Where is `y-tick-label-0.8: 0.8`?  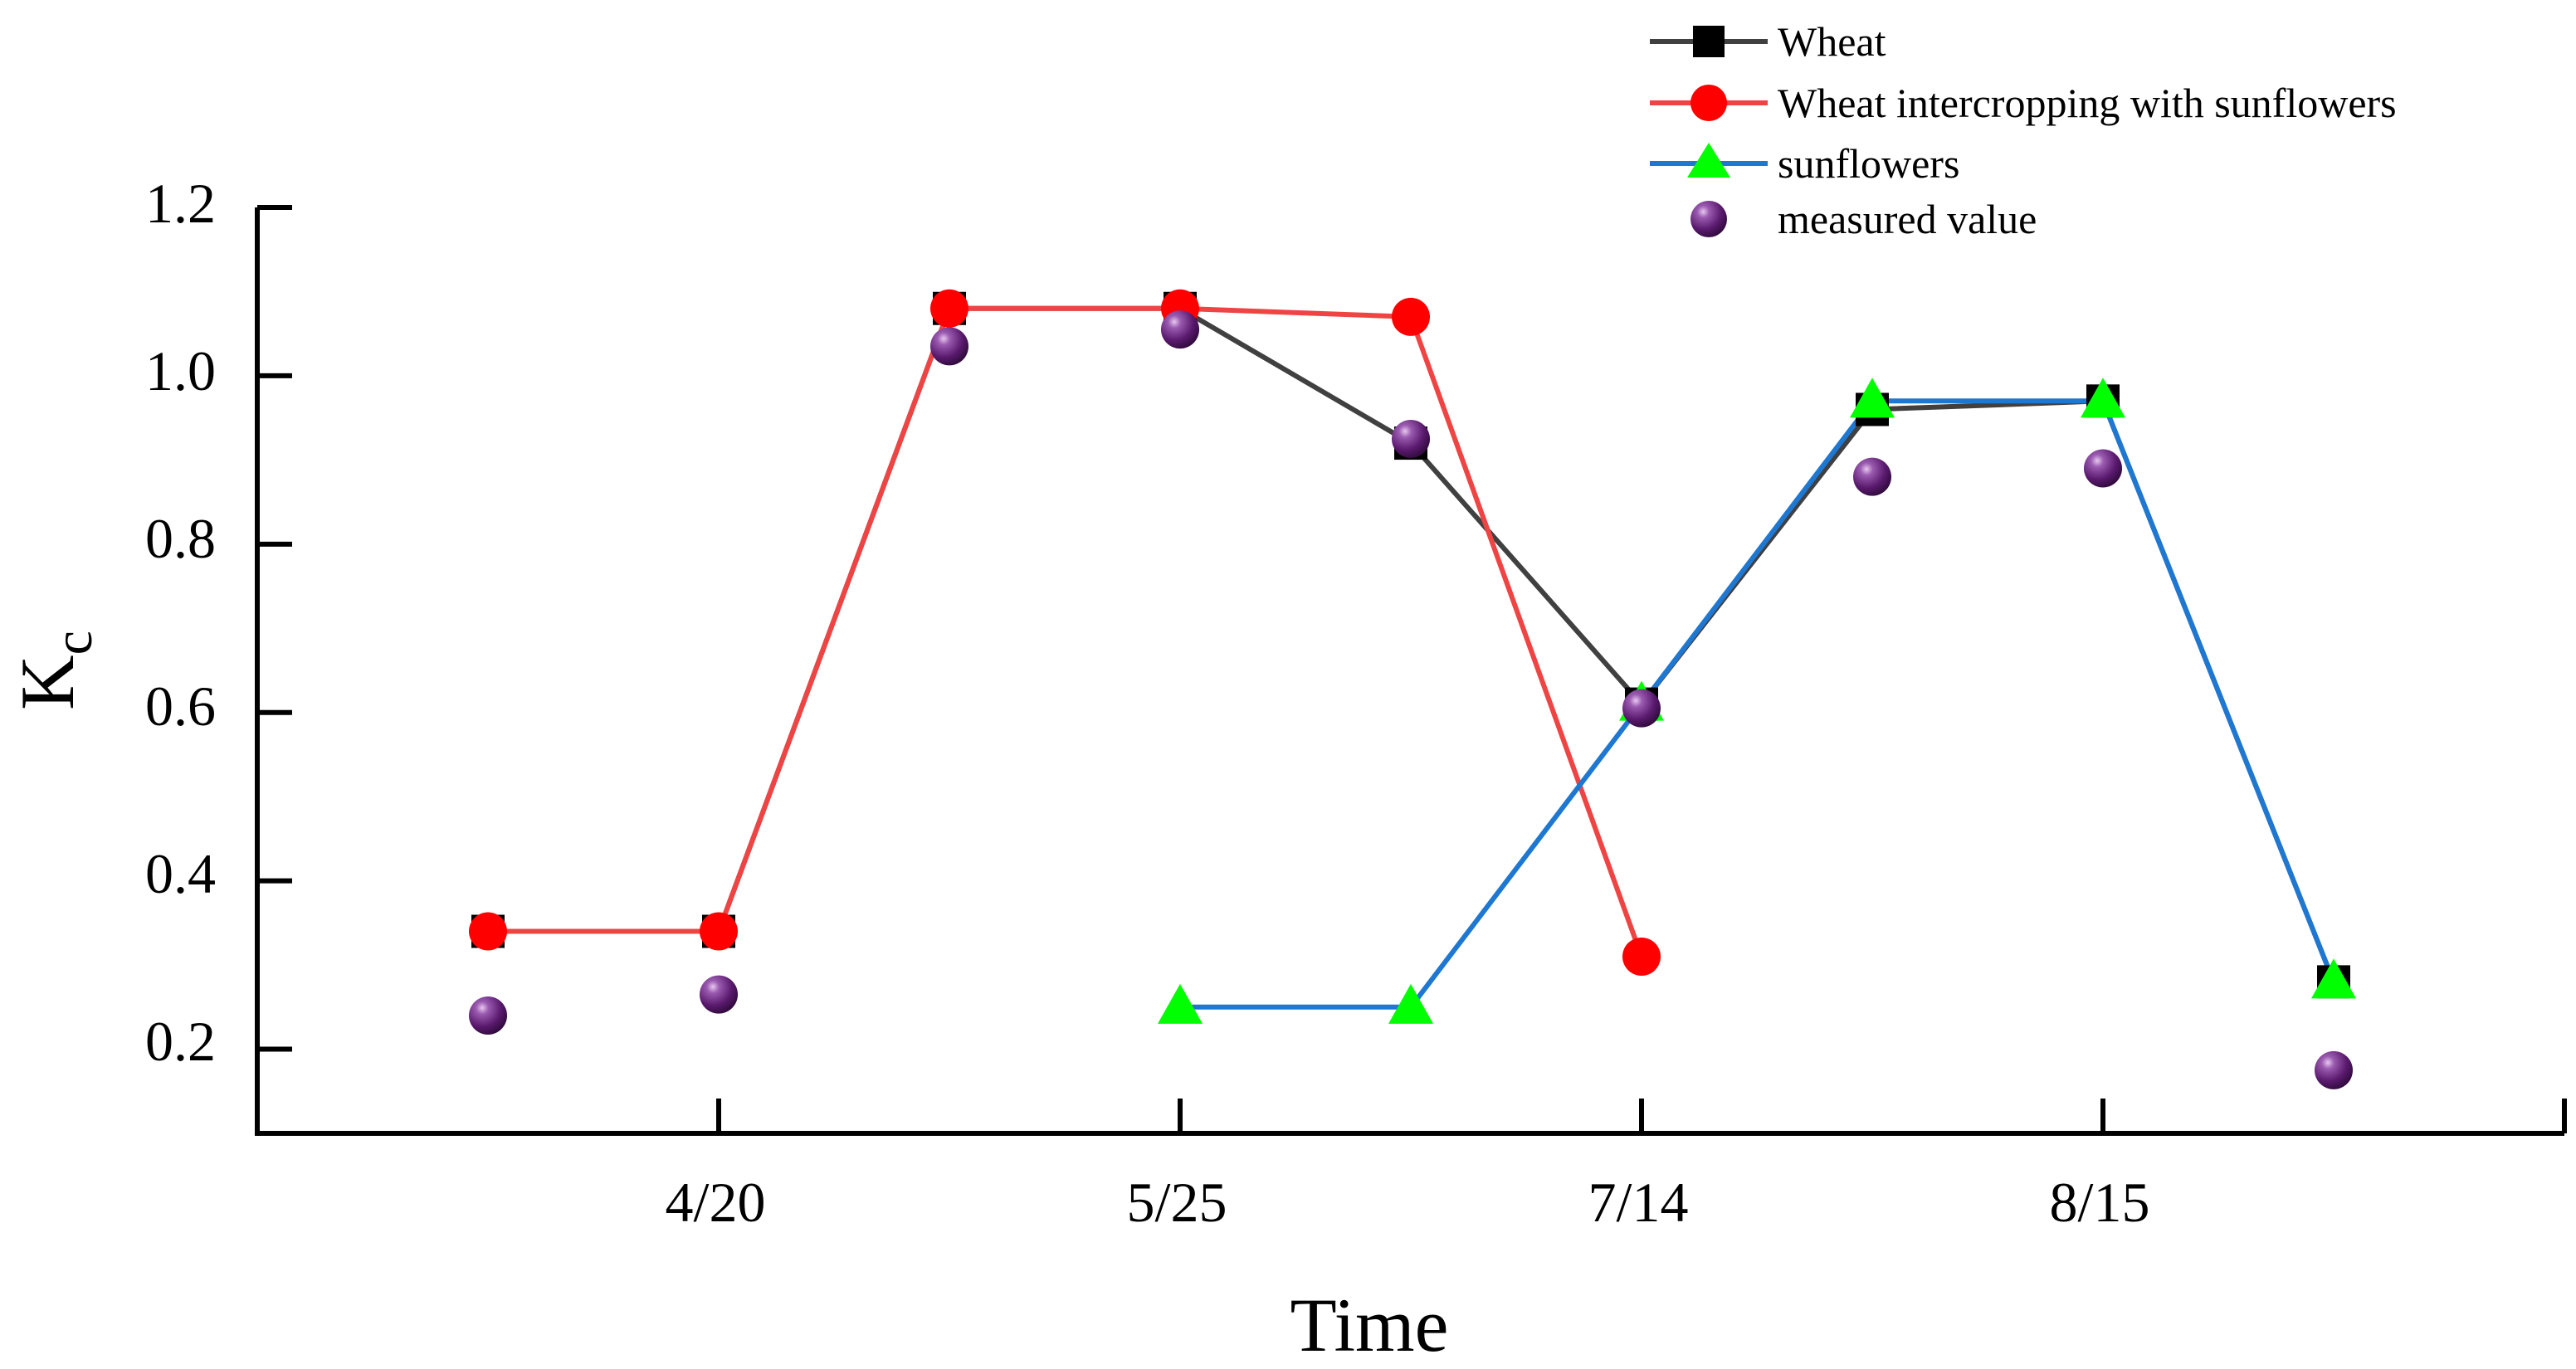
y-tick-label-0.8: 0.8 is located at coordinates (181, 538).